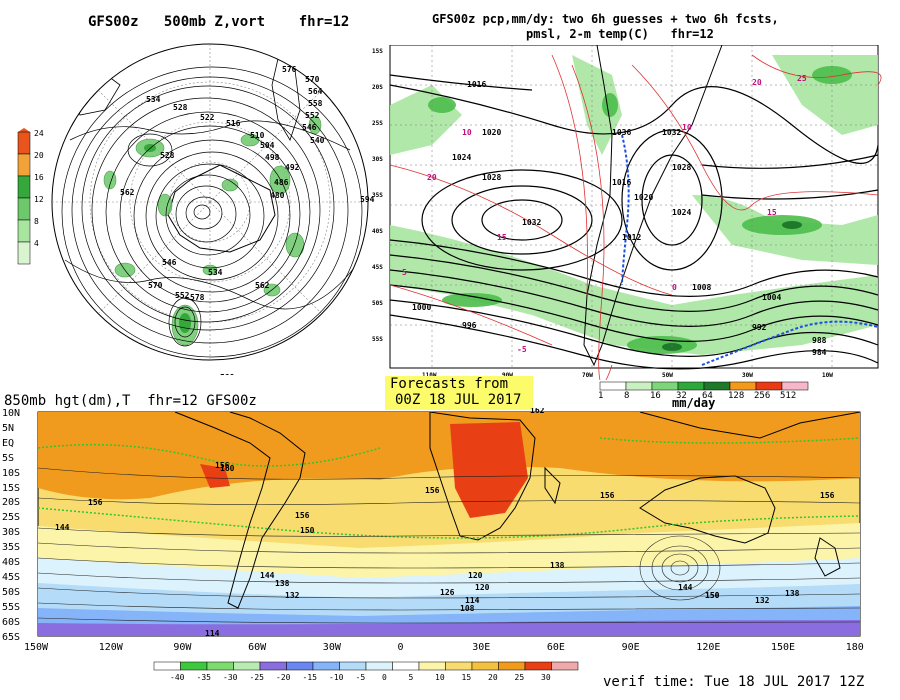 The width and height of the screenshot is (900, 700). Describe the element at coordinates (11, 622) in the screenshot. I see `lat-label: 60S` at that location.